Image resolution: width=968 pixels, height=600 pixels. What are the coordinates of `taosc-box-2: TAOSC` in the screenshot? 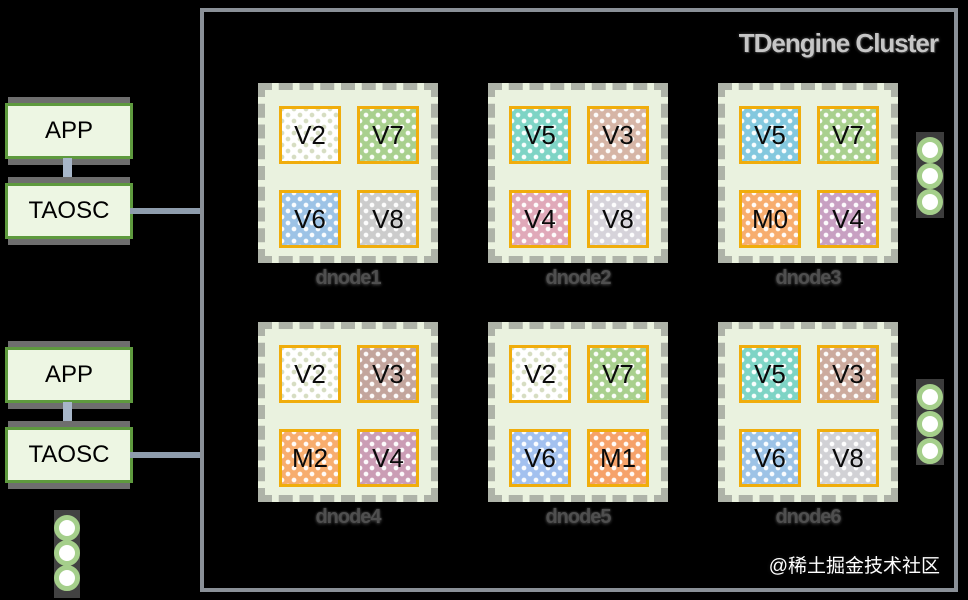 It's located at (69, 455).